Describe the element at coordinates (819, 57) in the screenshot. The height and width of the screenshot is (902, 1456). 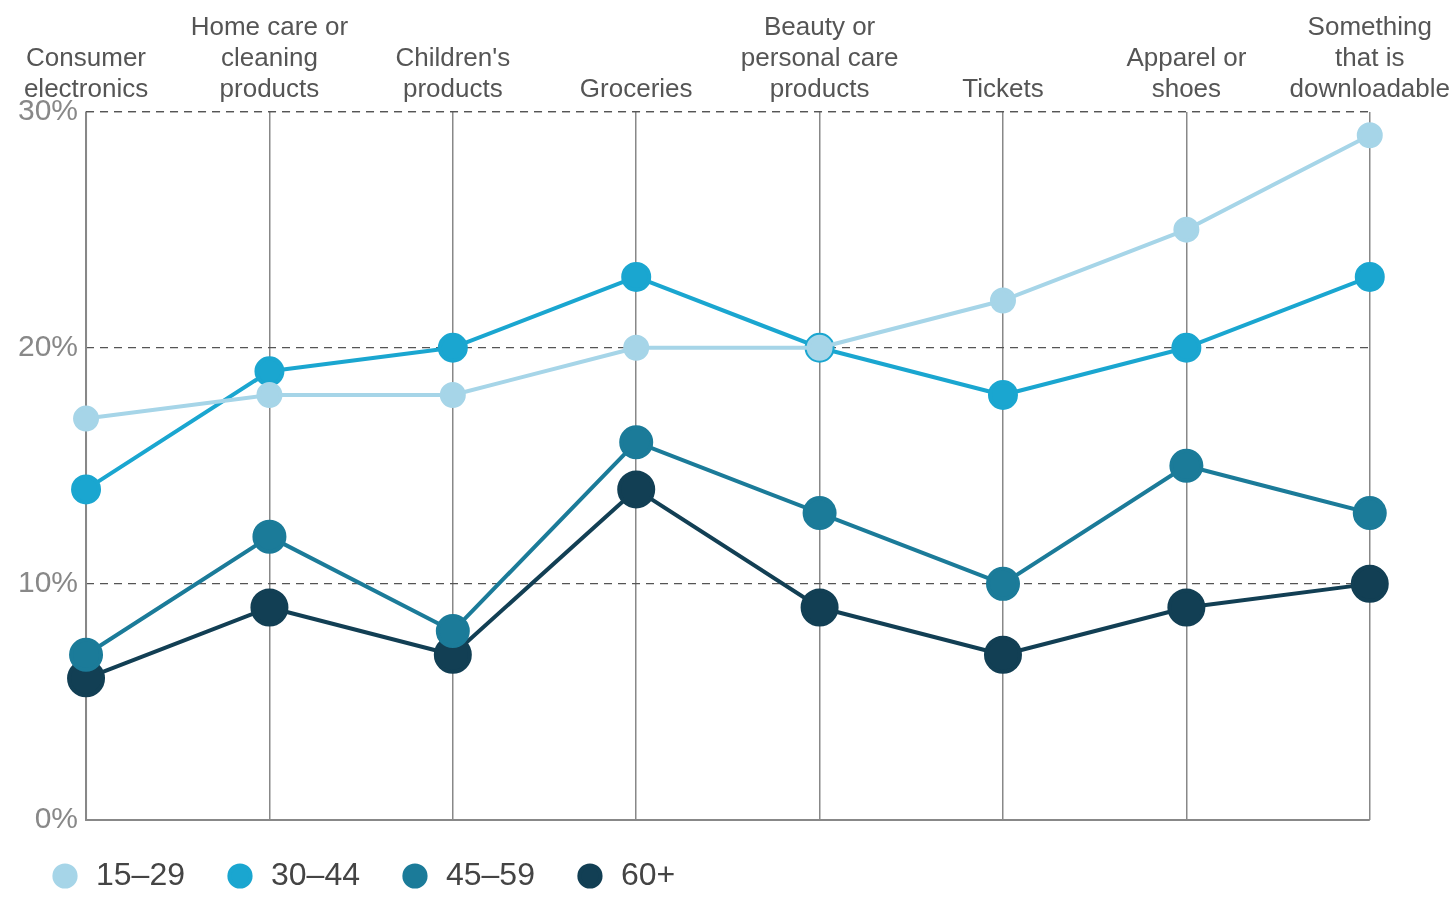
I see `x-tick-label: Beauty or personal care products` at that location.